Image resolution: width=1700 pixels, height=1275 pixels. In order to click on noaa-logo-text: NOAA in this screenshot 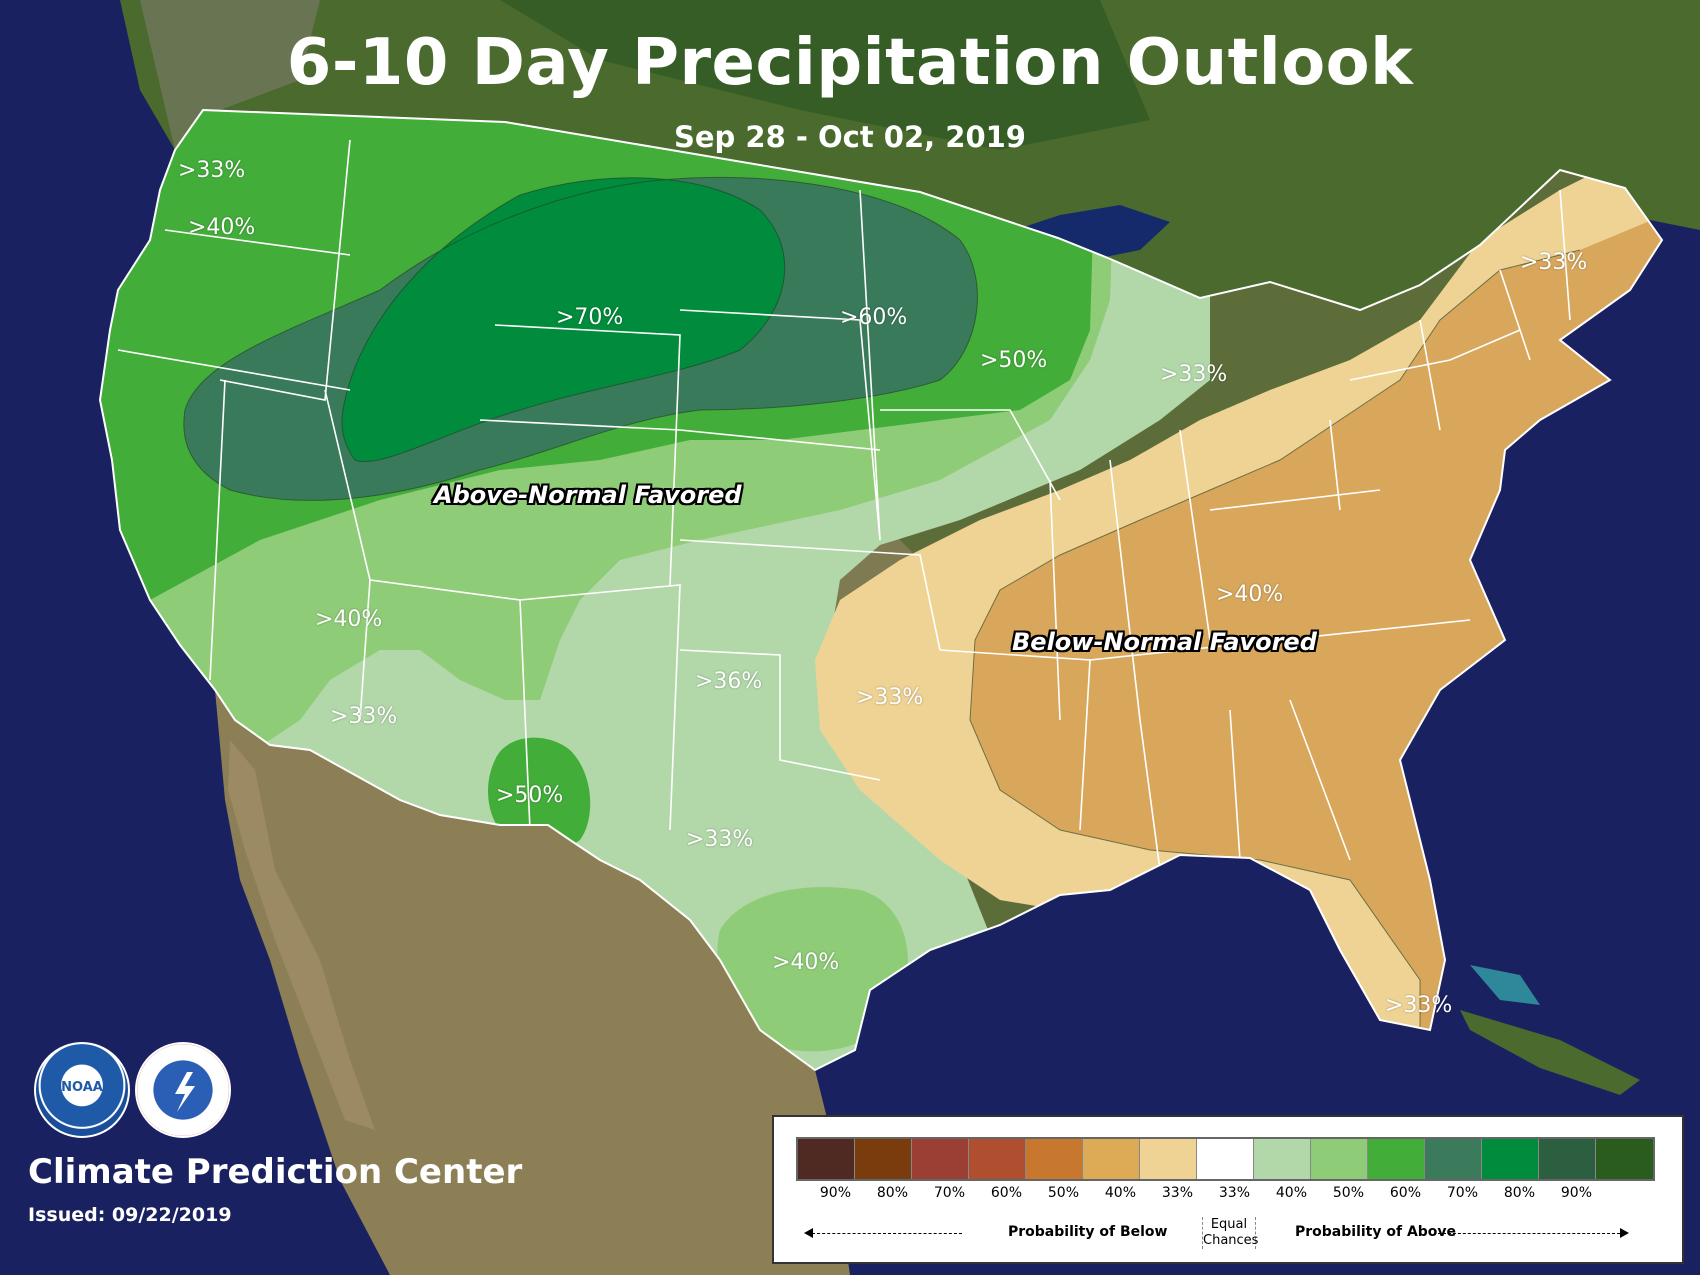, I will do `click(82, 1087)`.